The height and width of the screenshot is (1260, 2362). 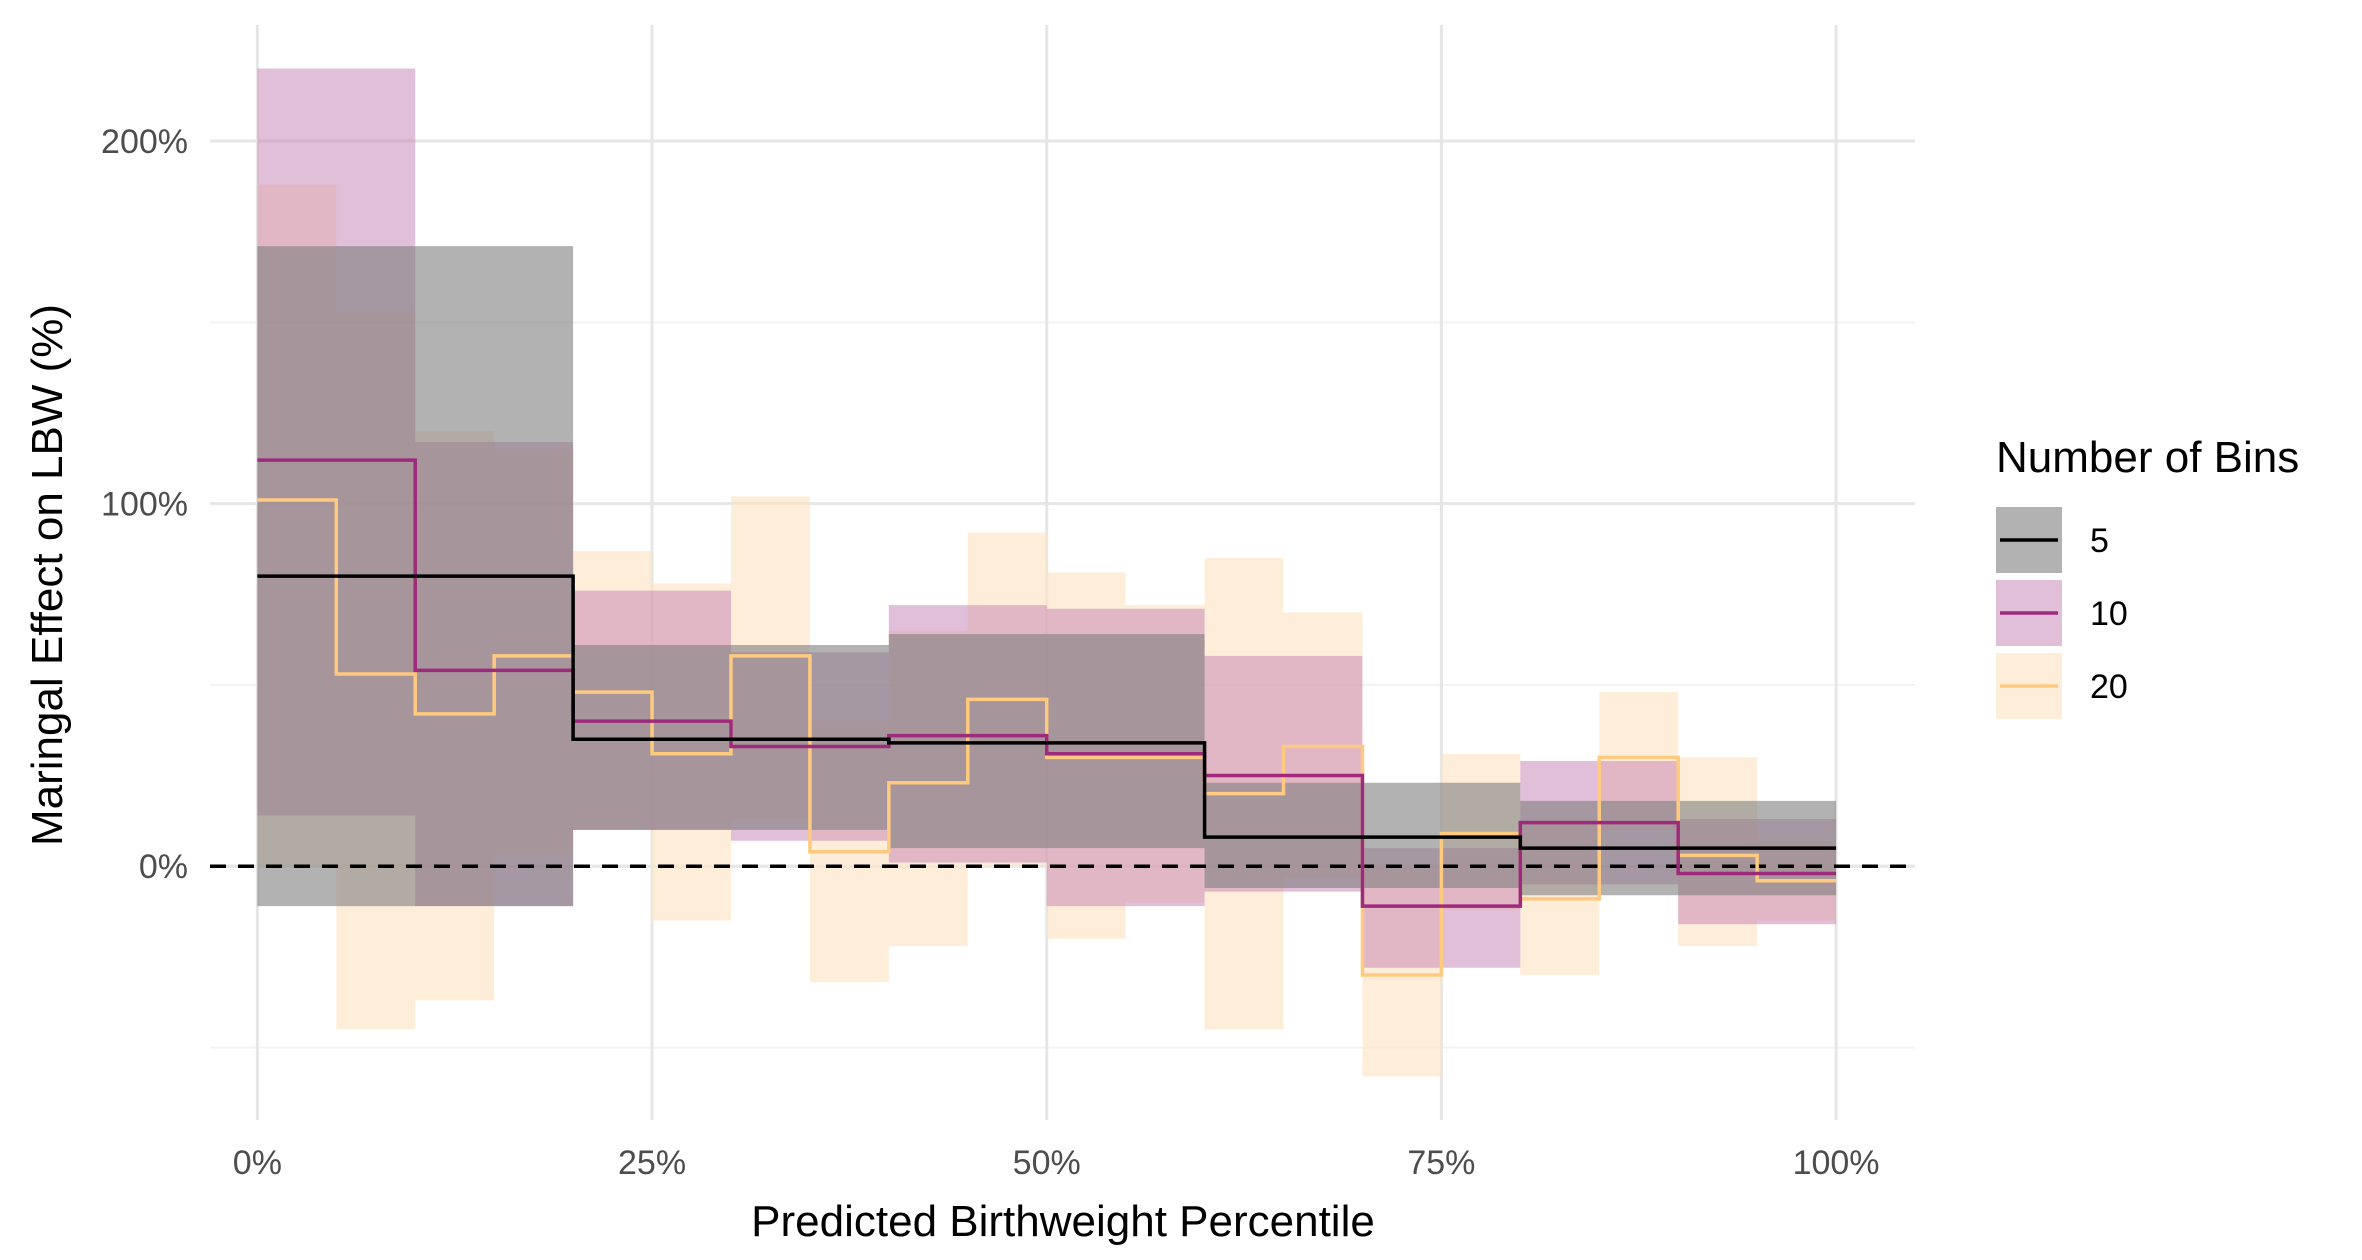 I want to click on legend-item-10: 10, so click(x=2062, y=613).